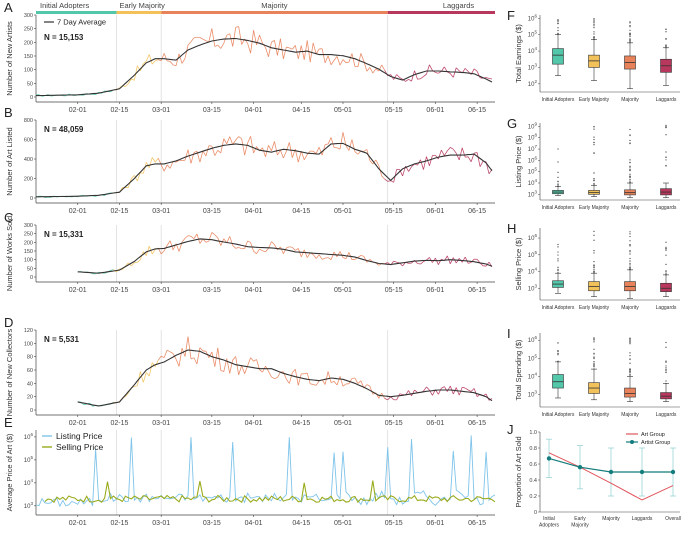  What do you see at coordinates (64, 129) in the screenshot?
I see `n-annotation: N = 48,059` at bounding box center [64, 129].